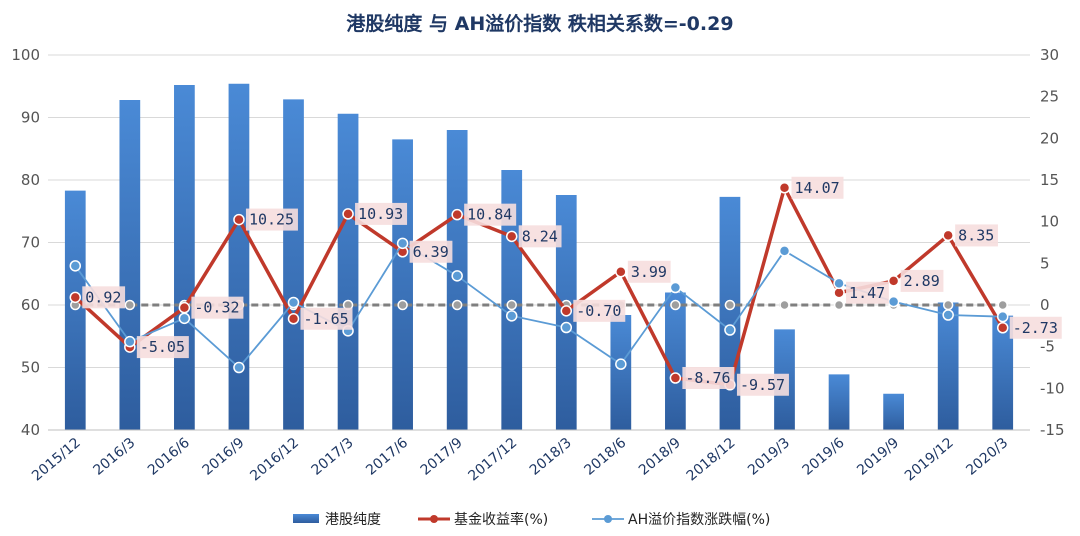 The height and width of the screenshot is (536, 1080). Describe the element at coordinates (681, 520) in the screenshot. I see `legend-item: AH溢价指数涨跌幅(%)` at that location.